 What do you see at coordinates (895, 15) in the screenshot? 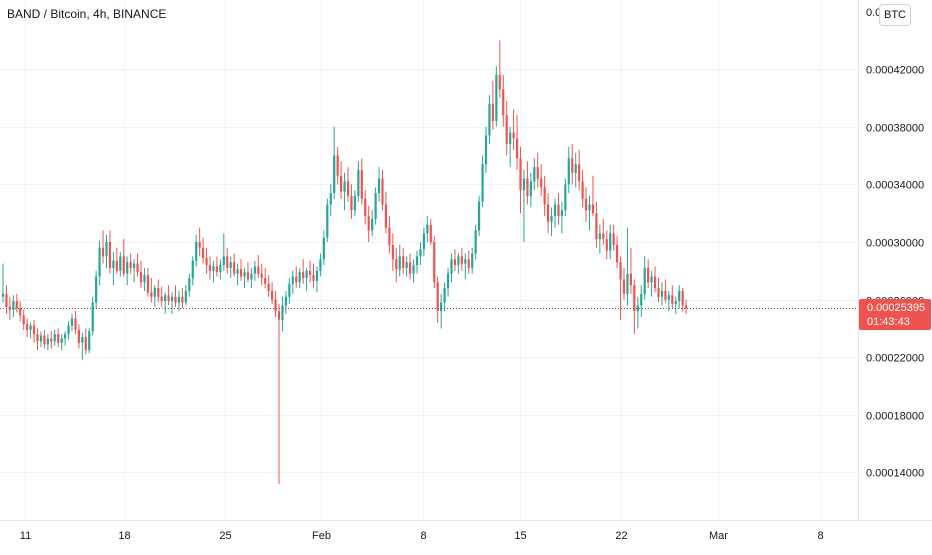
I see `currency-badge: BTC` at bounding box center [895, 15].